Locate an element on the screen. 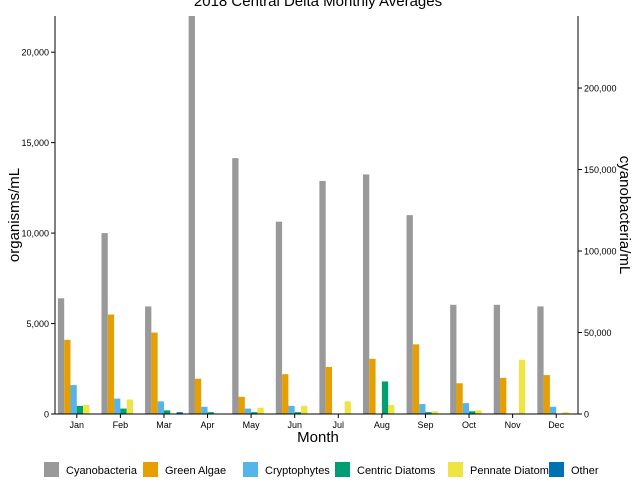 The height and width of the screenshot is (485, 640). bar-green-algae-dec is located at coordinates (546, 394).